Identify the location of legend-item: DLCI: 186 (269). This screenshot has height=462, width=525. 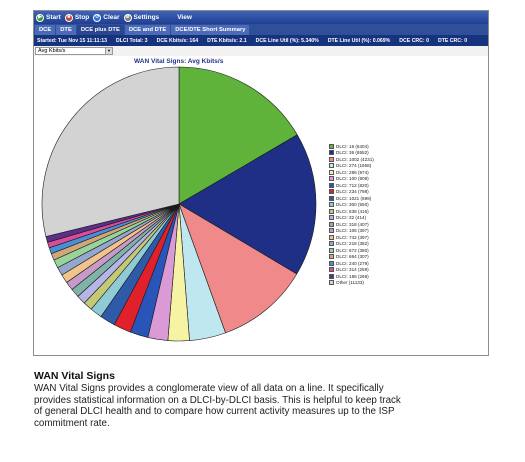
(351, 276).